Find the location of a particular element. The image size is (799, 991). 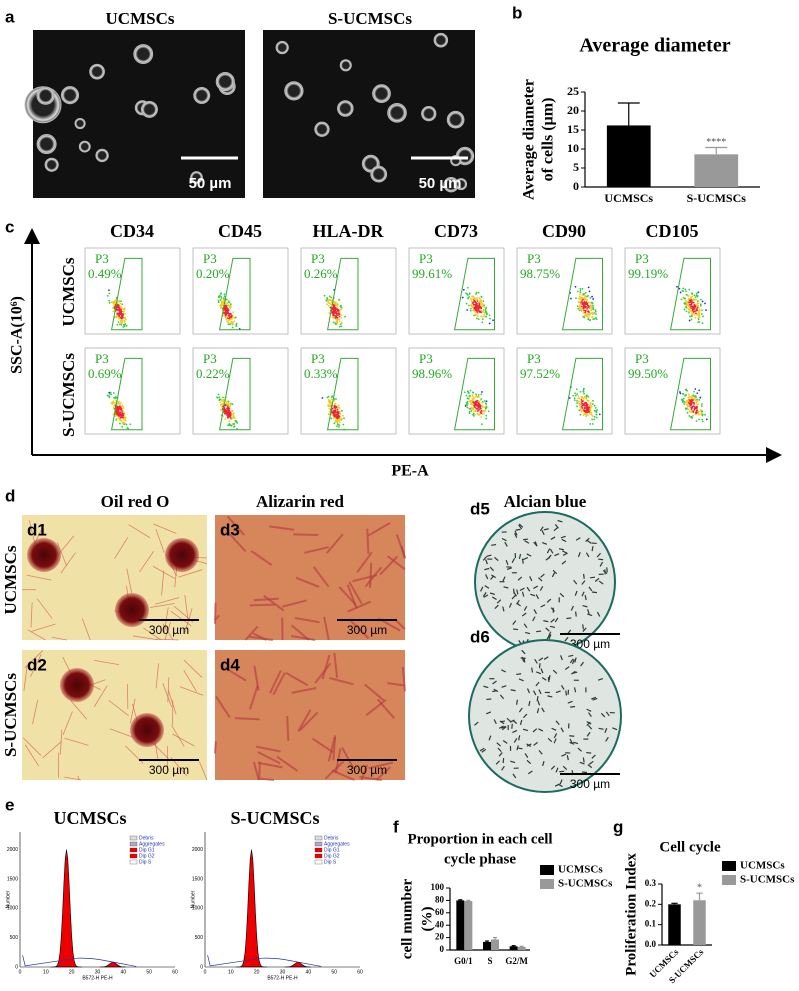

row-label: S-UCMSCs is located at coordinates (10, 715).